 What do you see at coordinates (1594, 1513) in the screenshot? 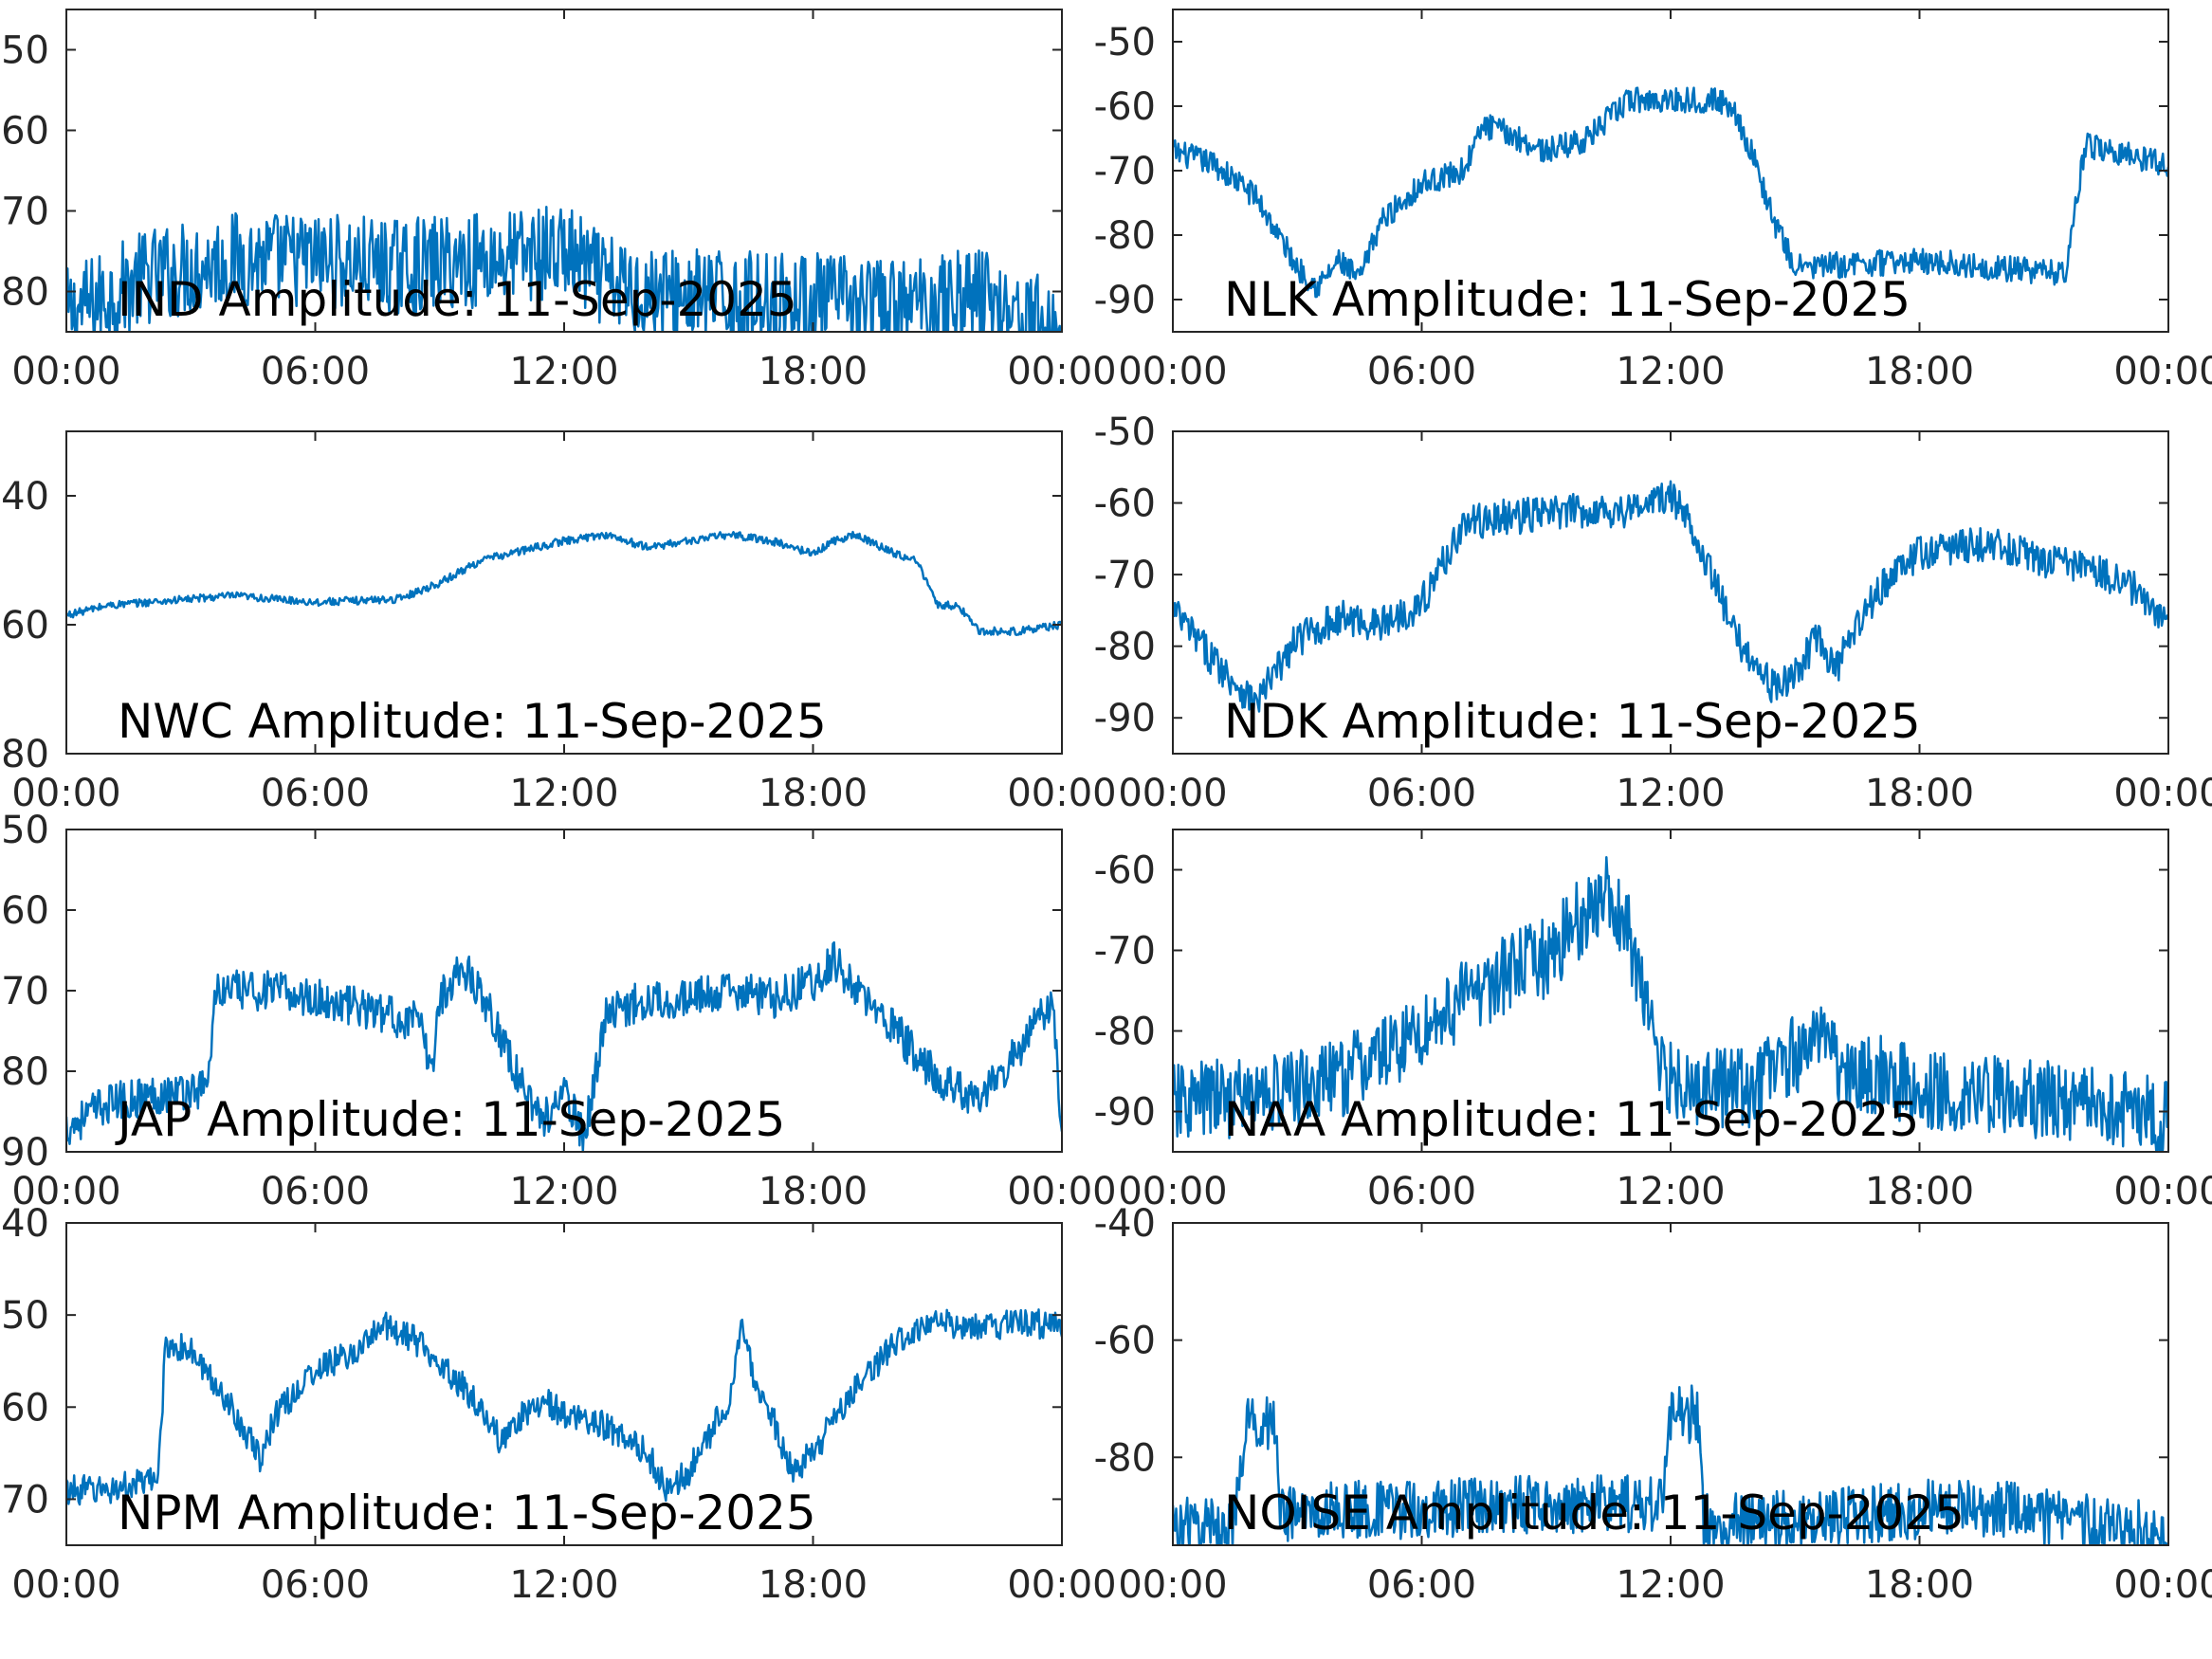
I see `panel-title: NOISE Amplitude: 11-Sep-2025` at bounding box center [1594, 1513].